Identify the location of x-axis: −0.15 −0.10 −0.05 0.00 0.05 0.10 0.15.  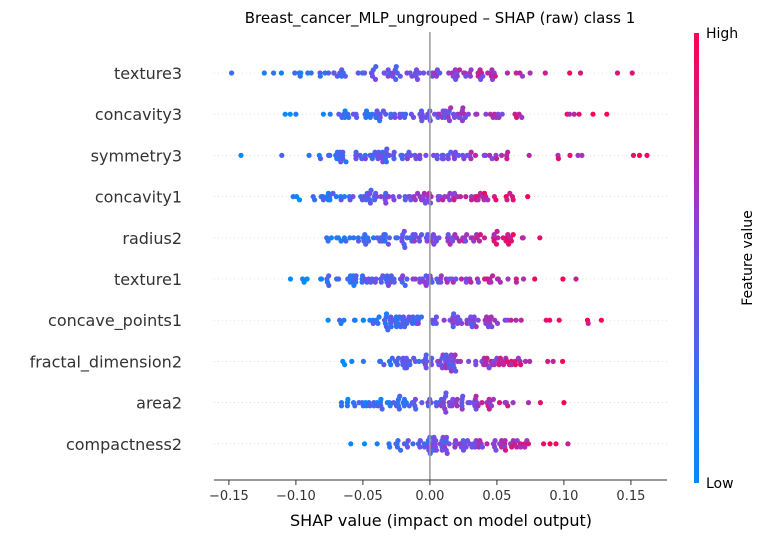
(438, 491).